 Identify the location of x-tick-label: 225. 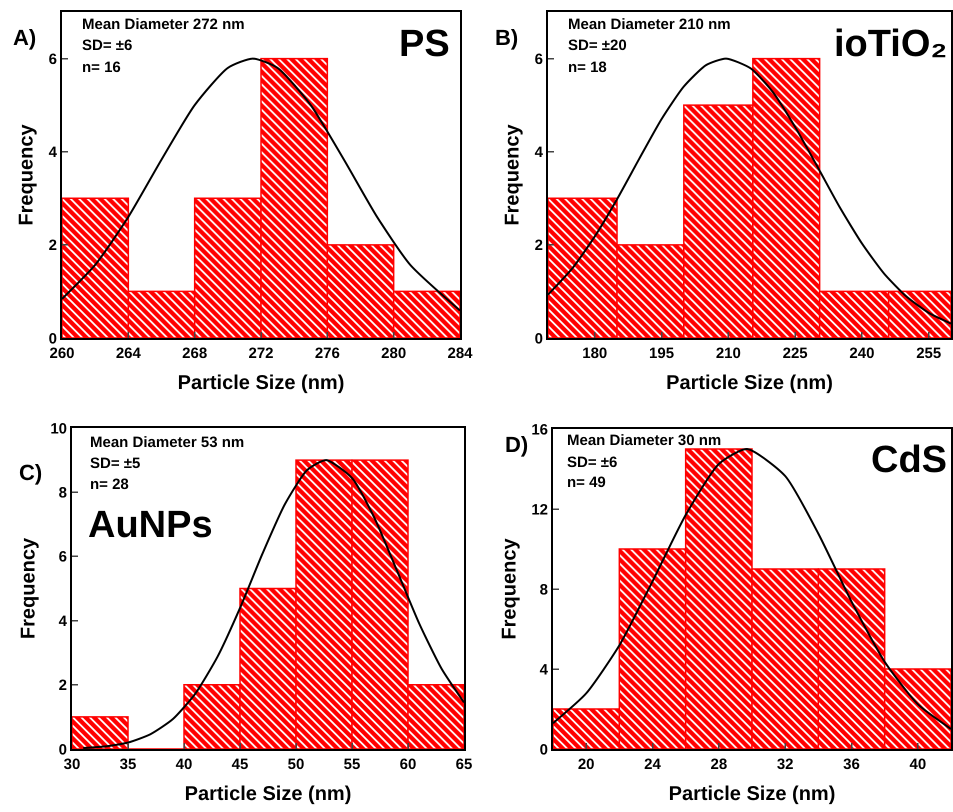
(795, 353).